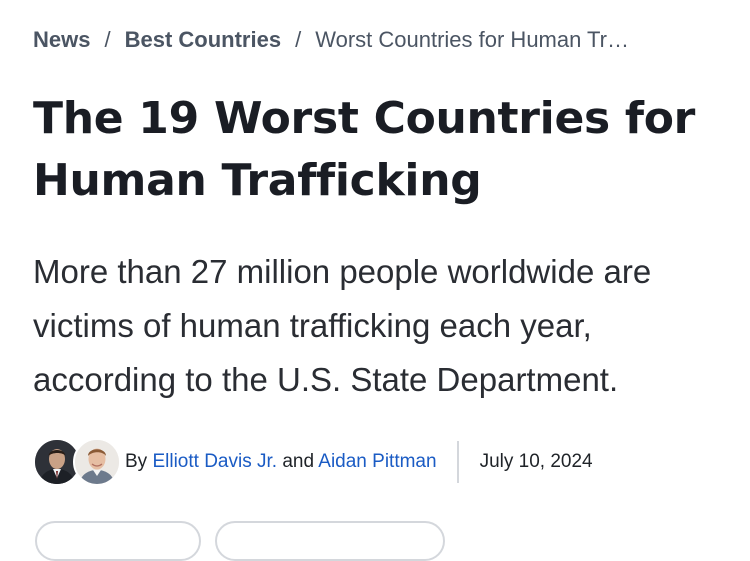 Image resolution: width=750 pixels, height=561 pixels. I want to click on avatar-aidan-pittman, so click(97, 462).